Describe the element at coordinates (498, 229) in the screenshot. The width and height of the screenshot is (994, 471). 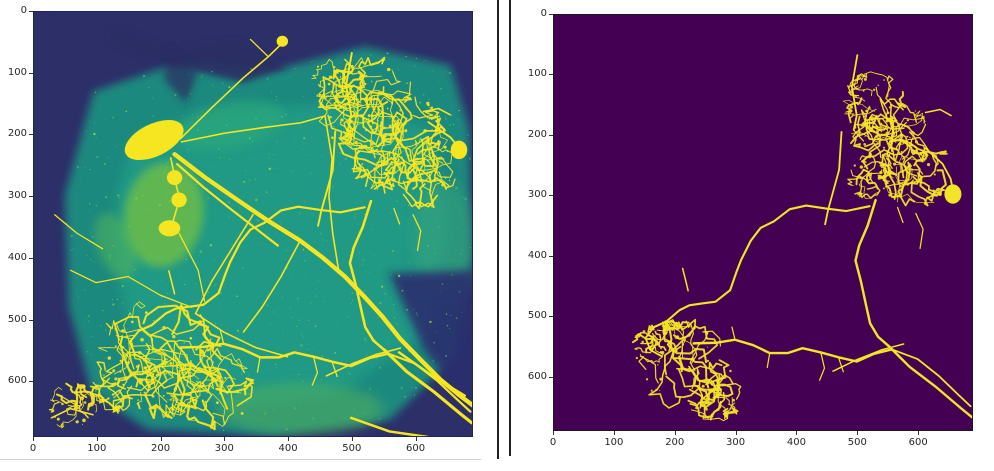
I see `divider-line-left` at that location.